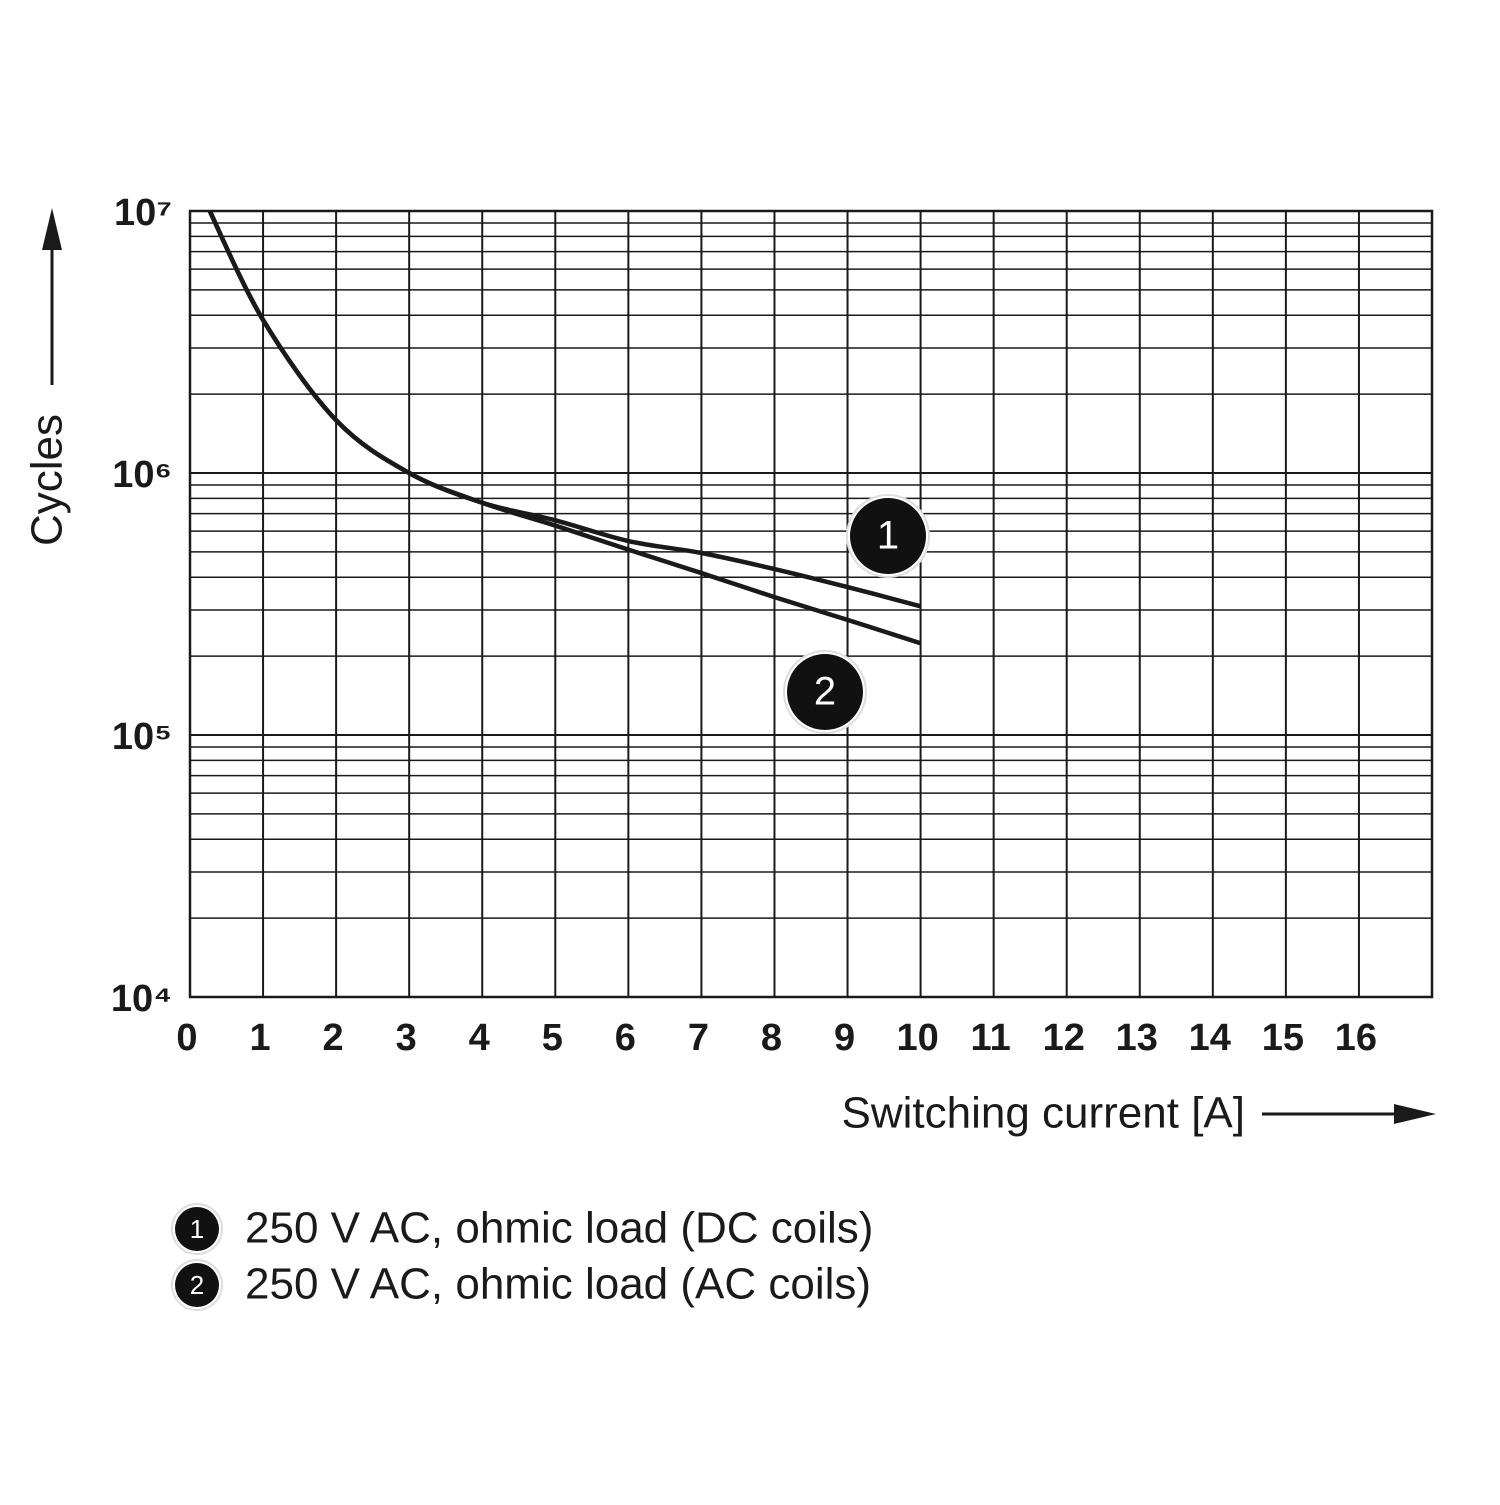 The width and height of the screenshot is (1500, 1505). I want to click on y-arrow-head, so click(52, 229).